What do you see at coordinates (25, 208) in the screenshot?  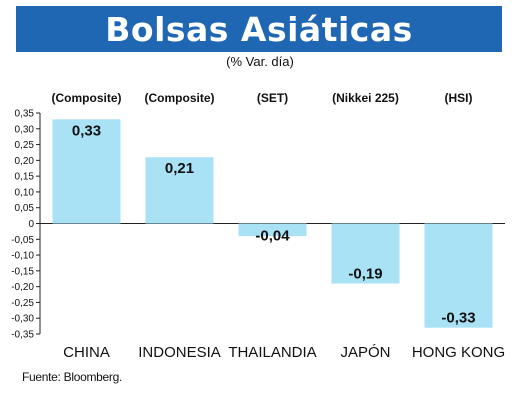 I see `y-tick-label: 0,05` at bounding box center [25, 208].